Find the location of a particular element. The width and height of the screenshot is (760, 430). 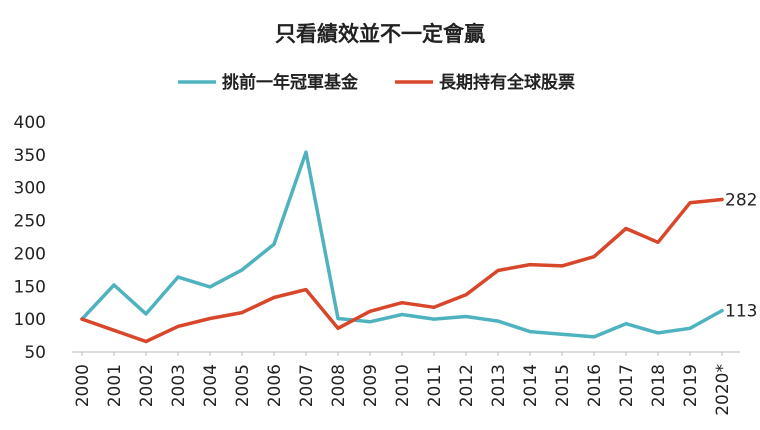

x-tick-label: 2005 is located at coordinates (243, 385).